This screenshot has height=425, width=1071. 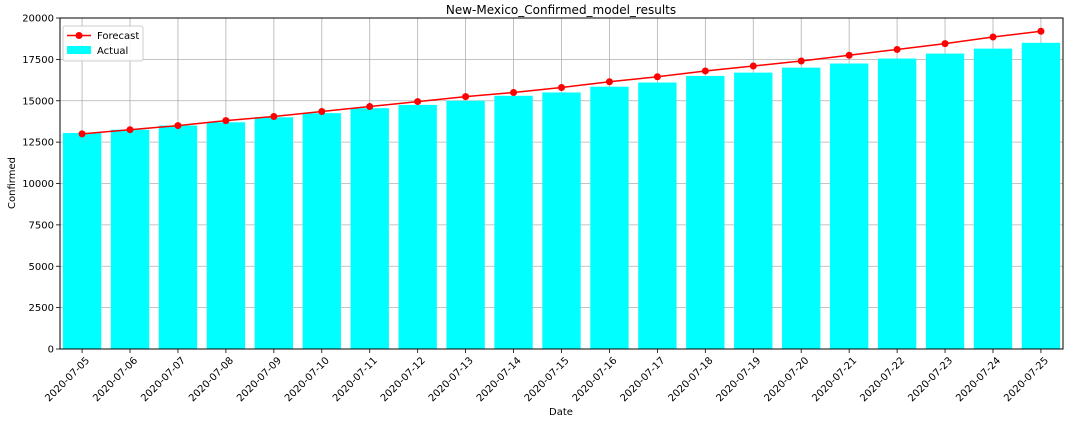 What do you see at coordinates (561, 412) in the screenshot?
I see `x-axis-label: Date` at bounding box center [561, 412].